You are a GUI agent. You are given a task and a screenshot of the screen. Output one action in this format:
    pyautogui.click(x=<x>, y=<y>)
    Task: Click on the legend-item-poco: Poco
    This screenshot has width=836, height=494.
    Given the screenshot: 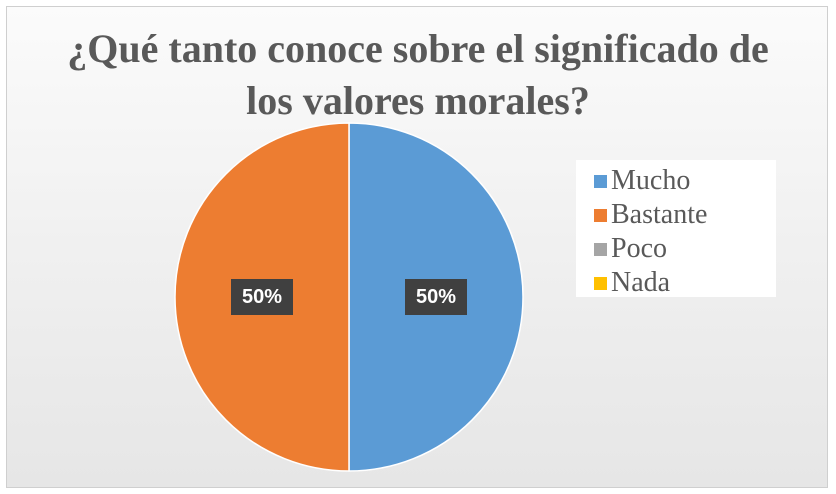 What is the action you would take?
    pyautogui.click(x=630, y=249)
    